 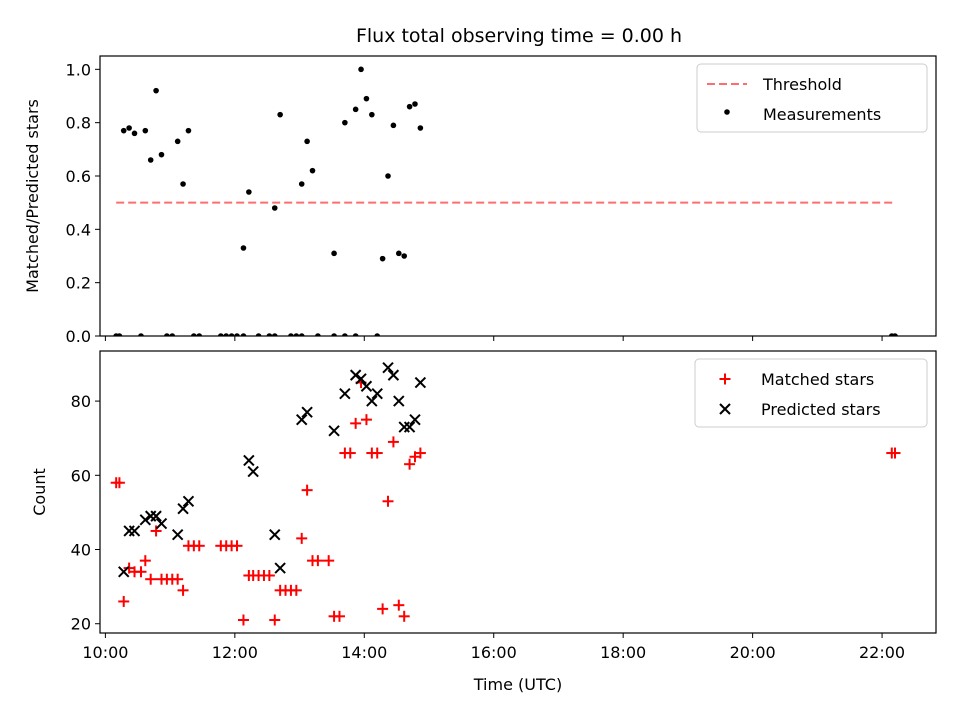 I want to click on x-tick-label: 12:00, so click(x=235, y=652).